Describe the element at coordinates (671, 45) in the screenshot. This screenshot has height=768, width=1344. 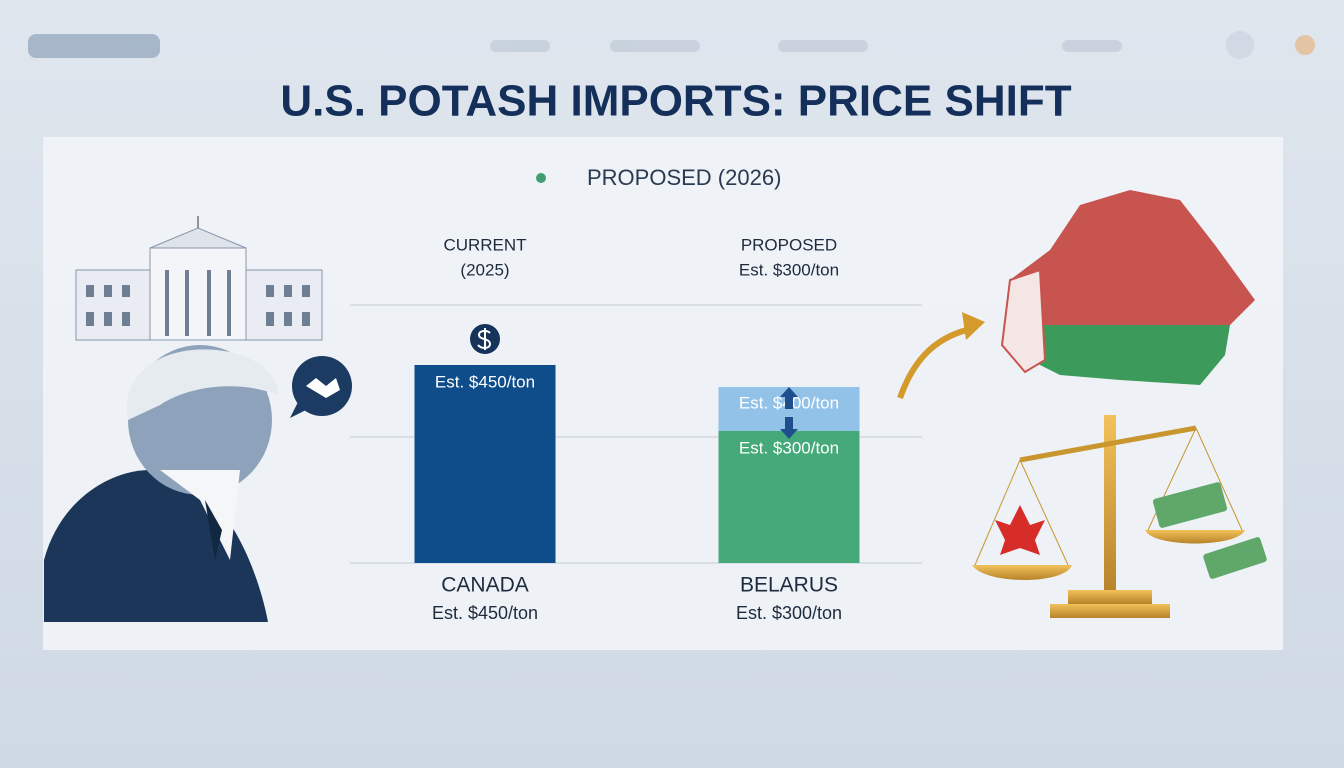
I see `nav-bar` at that location.